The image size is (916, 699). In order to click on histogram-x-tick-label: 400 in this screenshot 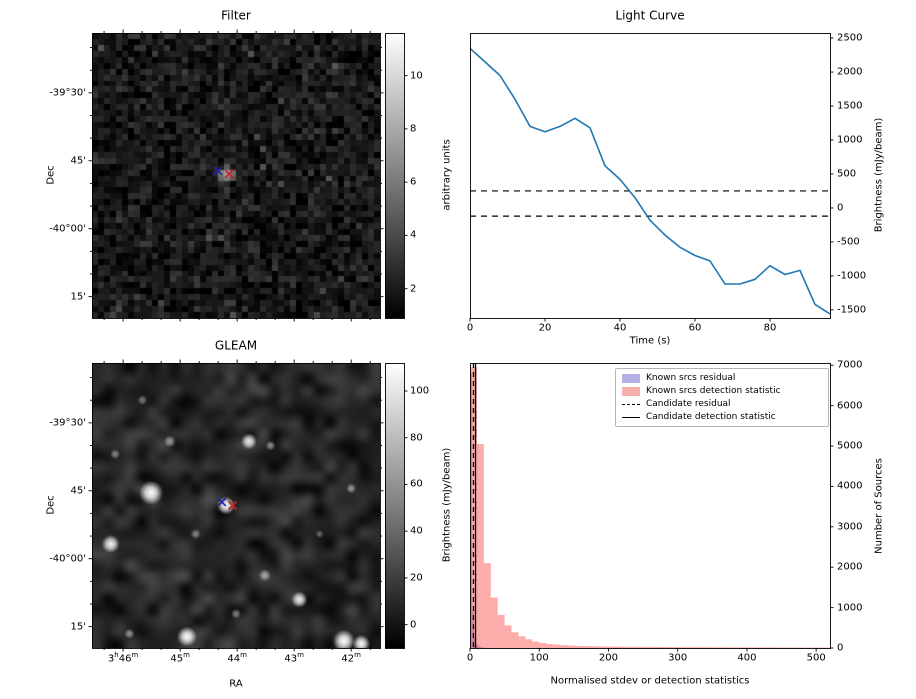, I will do `click(747, 658)`.